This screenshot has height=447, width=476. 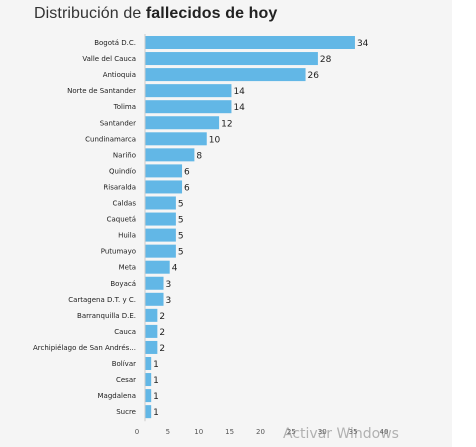 I want to click on category-label: Antioquia, so click(x=119, y=75).